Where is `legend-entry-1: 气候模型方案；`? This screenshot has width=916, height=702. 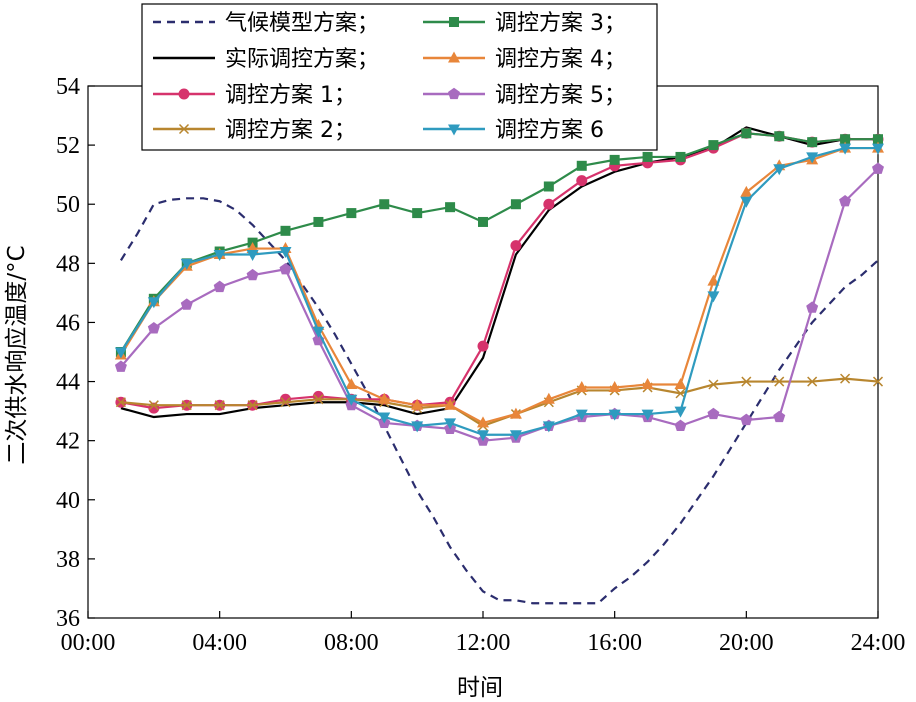
legend-entry-1: 气候模型方案； is located at coordinates (266, 23).